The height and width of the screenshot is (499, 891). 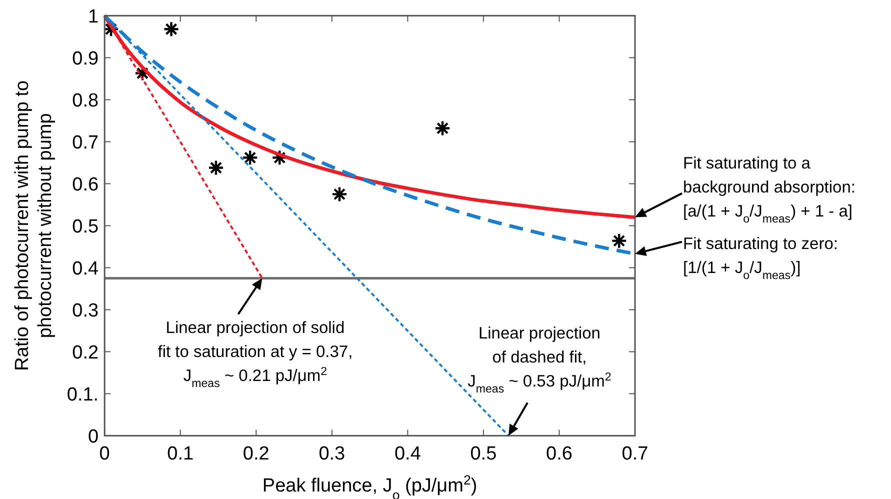 What do you see at coordinates (85, 227) in the screenshot?
I see `y-tick-label: 0.5` at bounding box center [85, 227].